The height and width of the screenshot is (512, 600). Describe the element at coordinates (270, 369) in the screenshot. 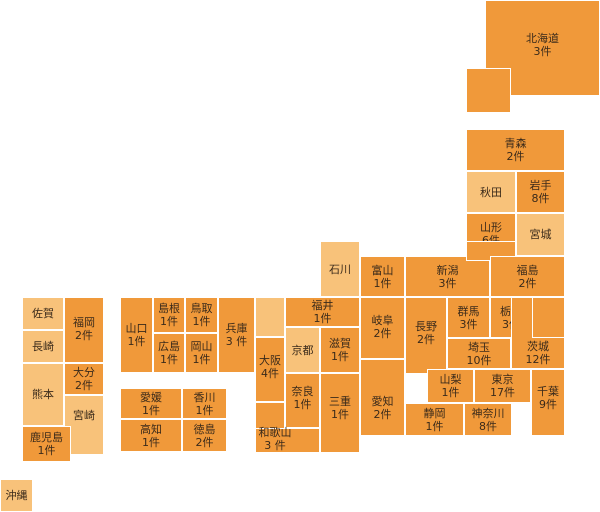

I see `pref-osaka` at that location.